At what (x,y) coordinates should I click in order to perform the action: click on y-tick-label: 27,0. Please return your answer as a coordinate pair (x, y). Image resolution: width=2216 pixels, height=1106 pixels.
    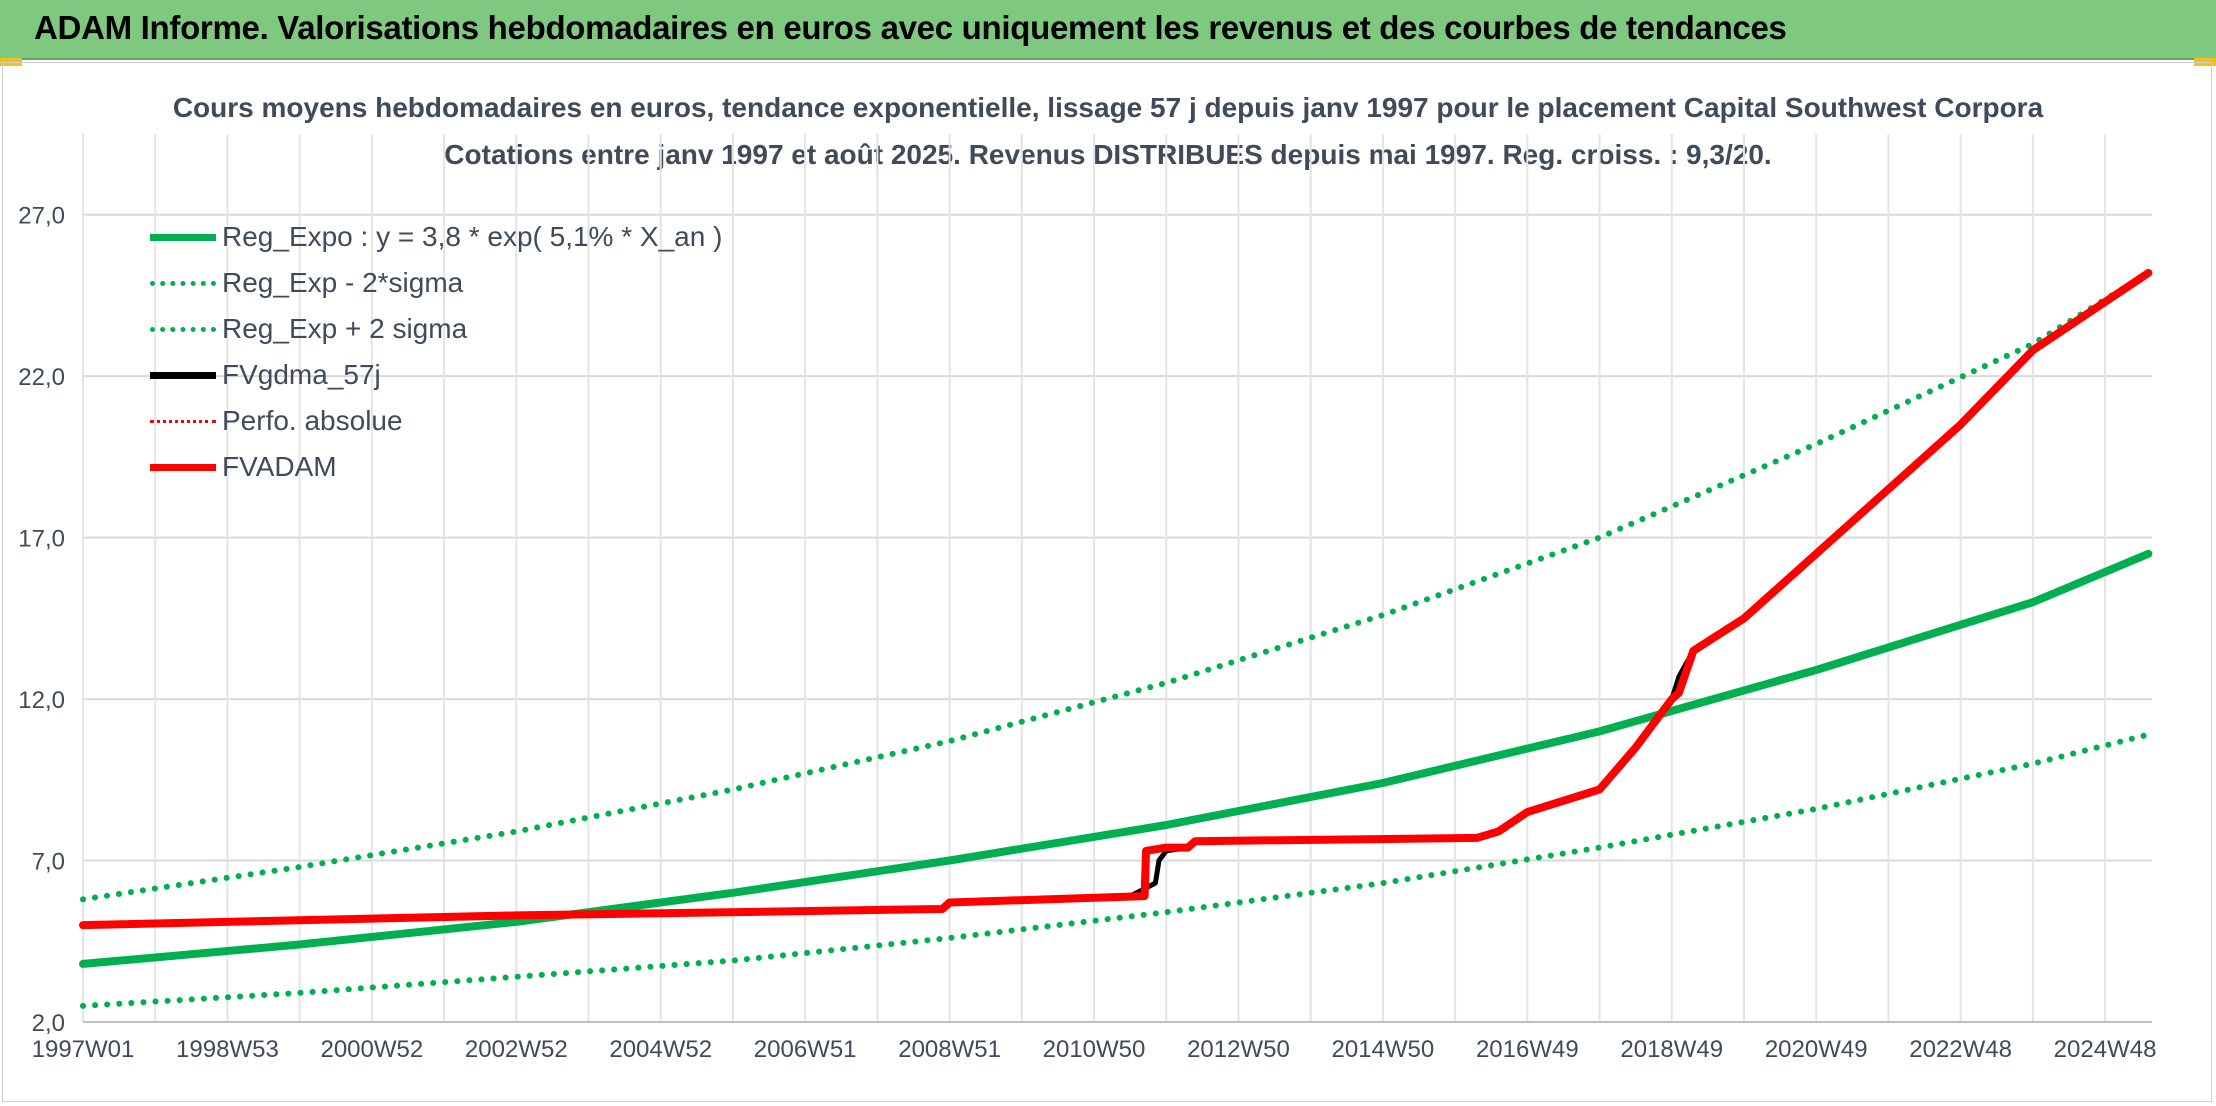
    Looking at the image, I should click on (41, 216).